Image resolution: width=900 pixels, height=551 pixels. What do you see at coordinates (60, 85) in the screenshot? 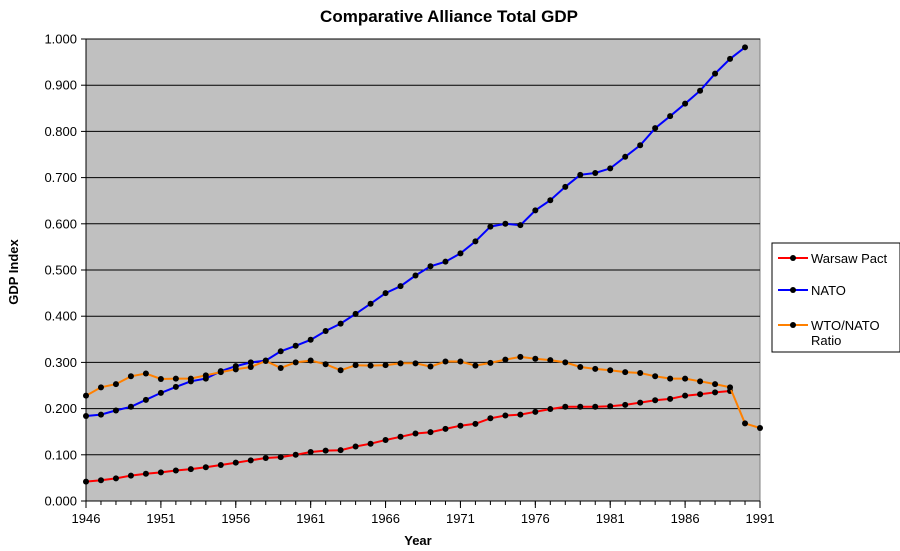
I see `y-tick-label: 0.900` at bounding box center [60, 85].